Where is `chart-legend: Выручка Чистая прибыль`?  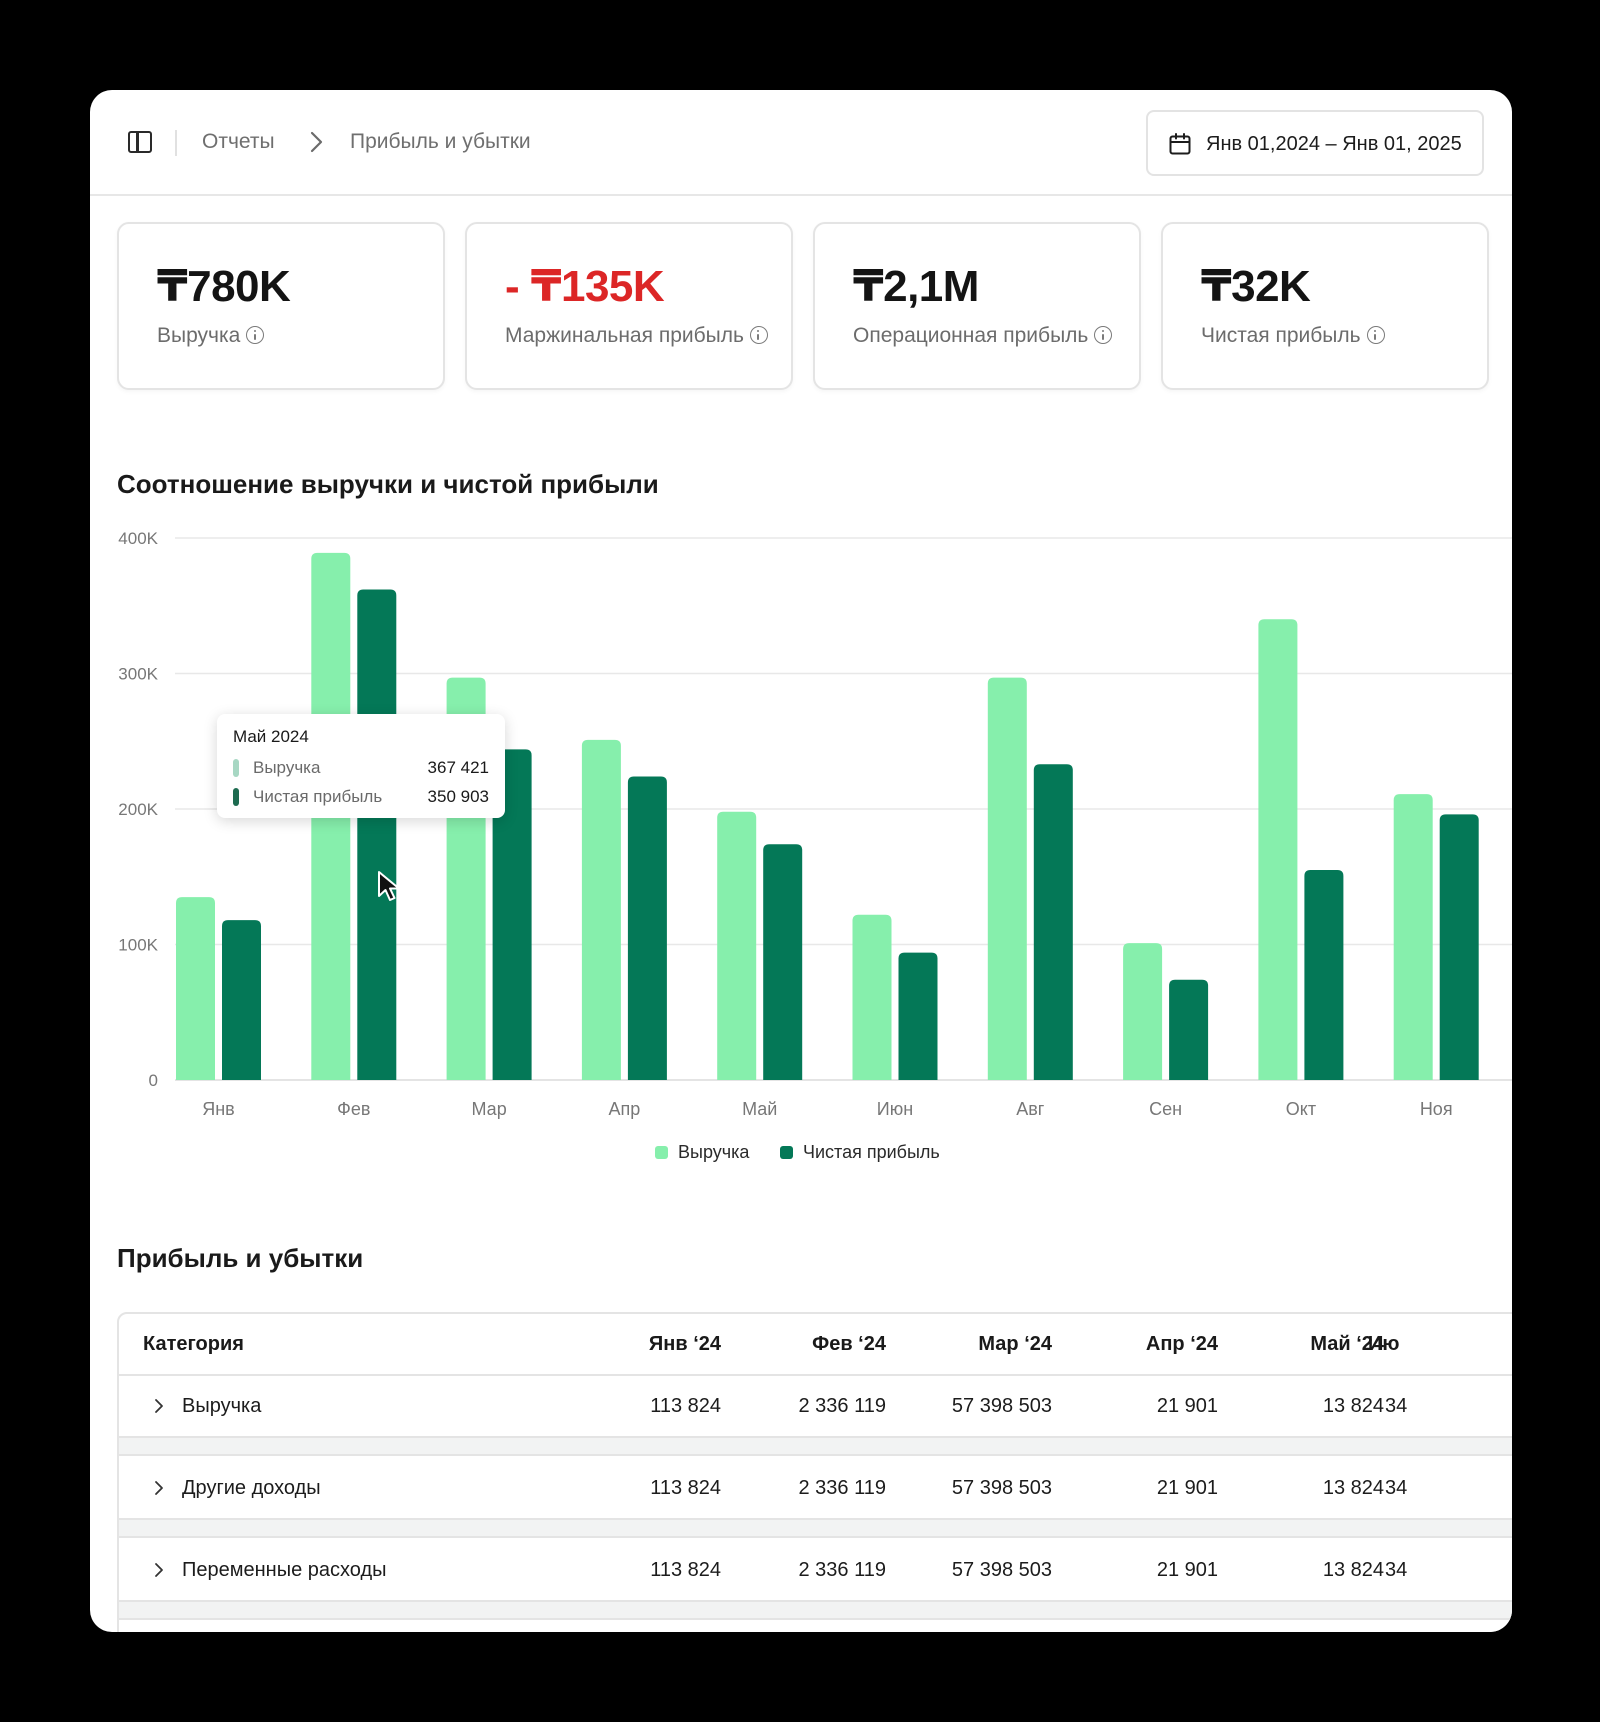 chart-legend: Выручка Чистая прибыль is located at coordinates (805, 1152).